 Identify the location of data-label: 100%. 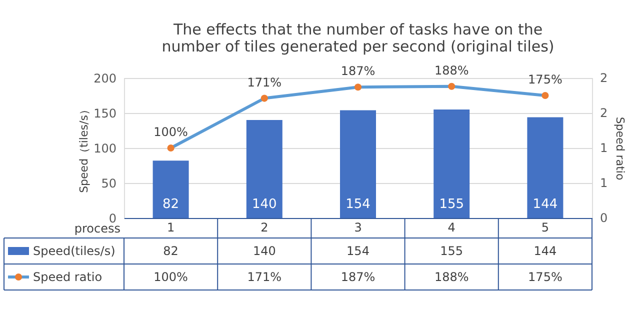
(171, 277).